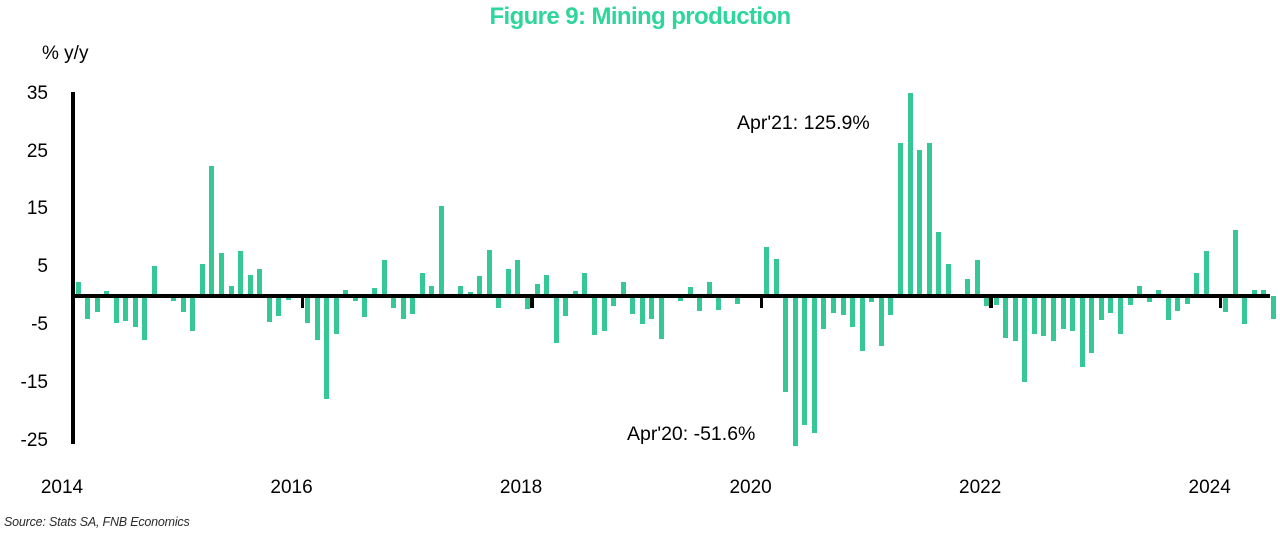  Describe the element at coordinates (532, 303) in the screenshot. I see `x-year-tick` at that location.